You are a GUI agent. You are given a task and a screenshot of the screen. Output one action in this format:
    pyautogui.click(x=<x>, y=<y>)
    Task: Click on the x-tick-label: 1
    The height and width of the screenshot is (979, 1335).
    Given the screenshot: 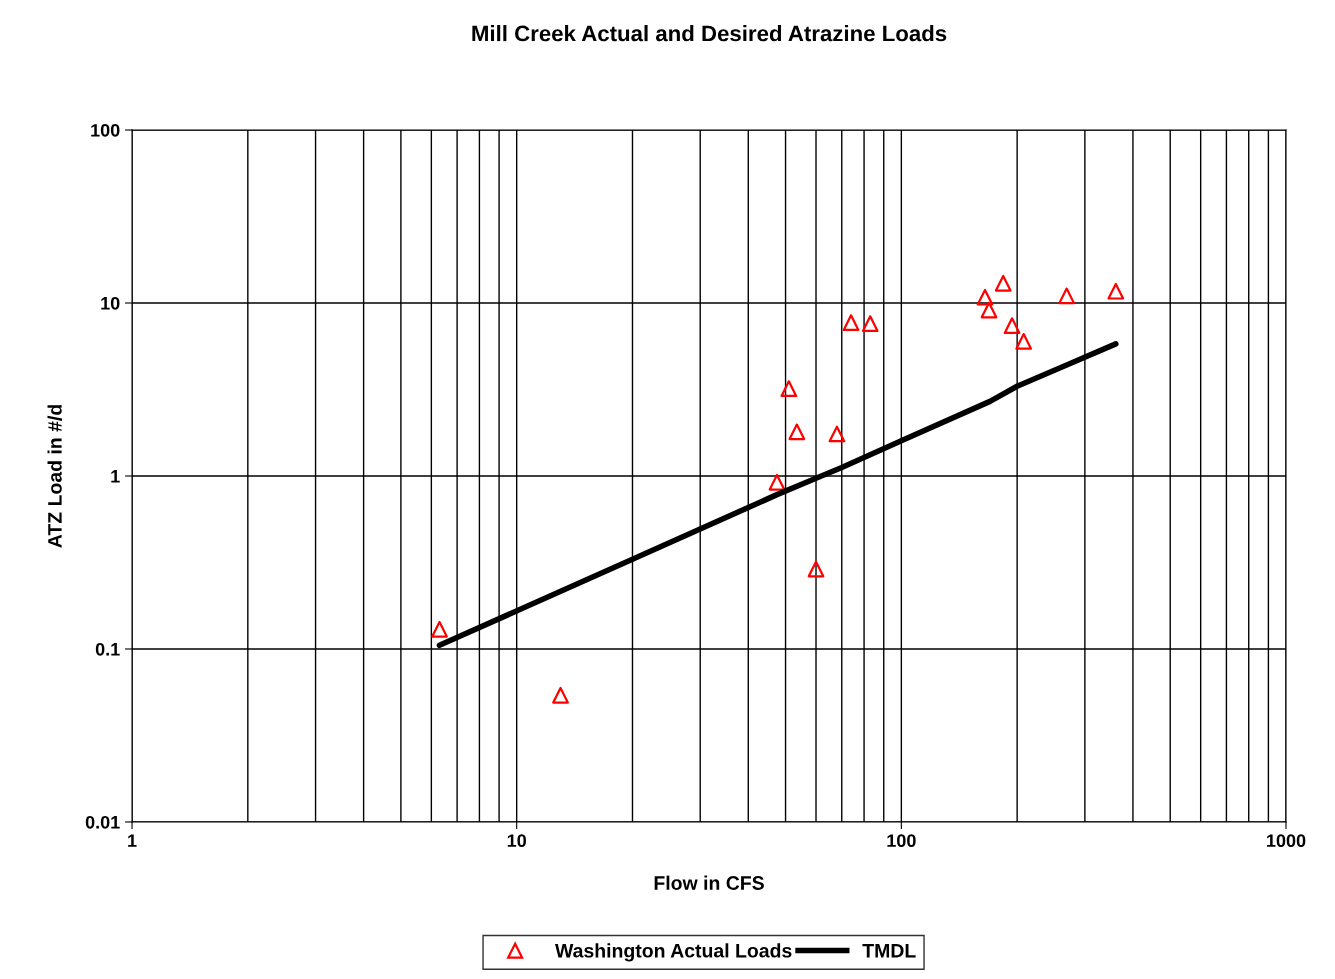 What is the action you would take?
    pyautogui.click(x=132, y=840)
    